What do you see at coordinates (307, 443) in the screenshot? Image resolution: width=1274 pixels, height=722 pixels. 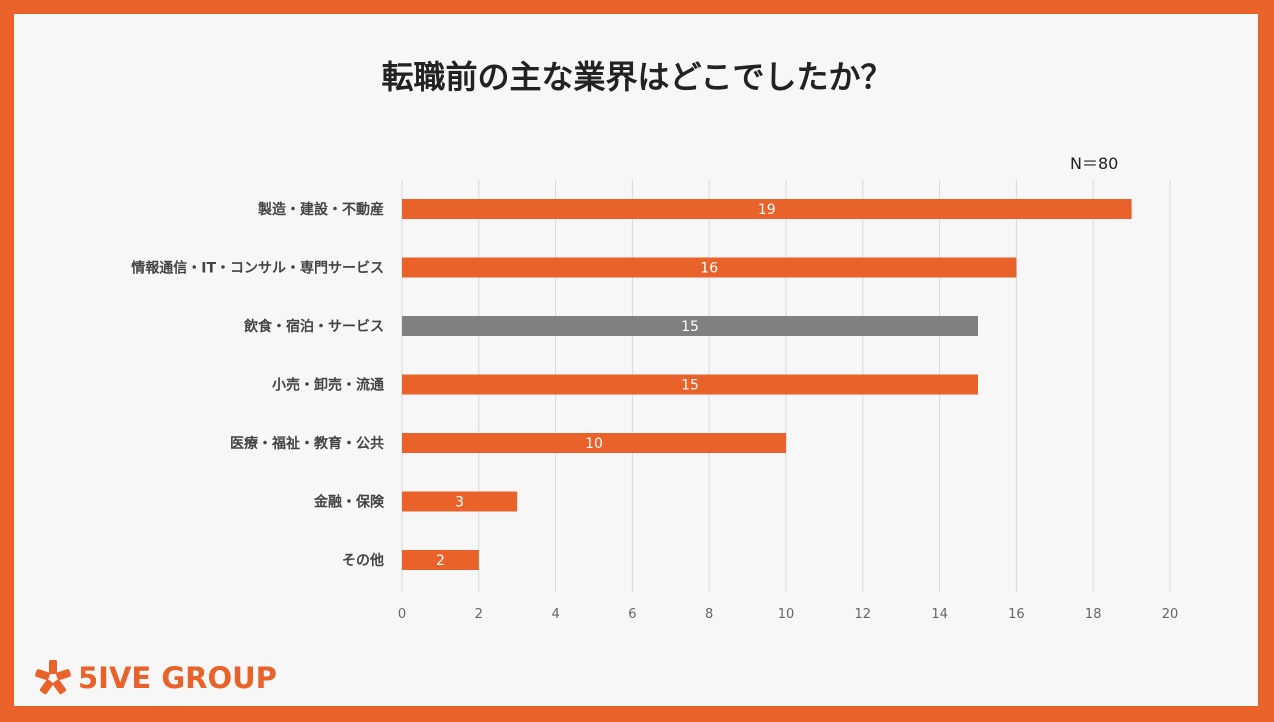 I see `category-label: 医療・福祉・教育・公共` at bounding box center [307, 443].